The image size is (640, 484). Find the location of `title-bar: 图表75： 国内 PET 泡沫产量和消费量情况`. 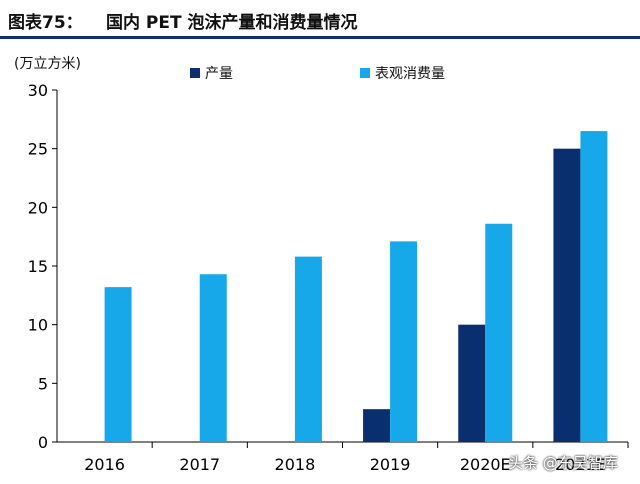

title-bar: 图表75： 国内 PET 泡沫产量和消费量情况 is located at coordinates (320, 20).